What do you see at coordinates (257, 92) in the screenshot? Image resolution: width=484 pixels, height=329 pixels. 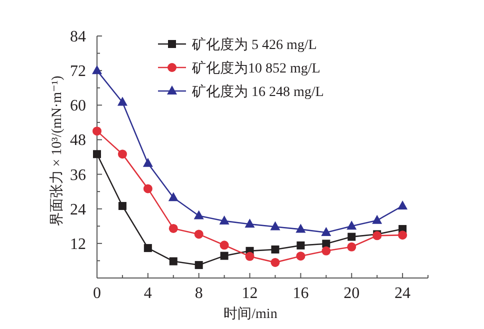 I see `legend-label: 矿化度为 16 248 mg/L` at bounding box center [257, 92].